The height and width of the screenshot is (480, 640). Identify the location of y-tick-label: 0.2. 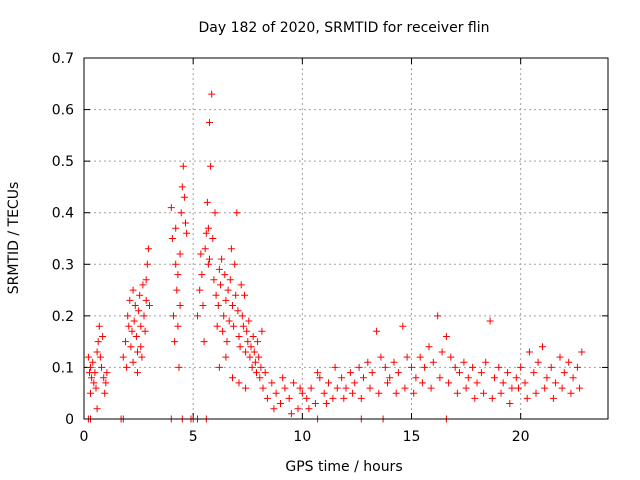
(63, 317).